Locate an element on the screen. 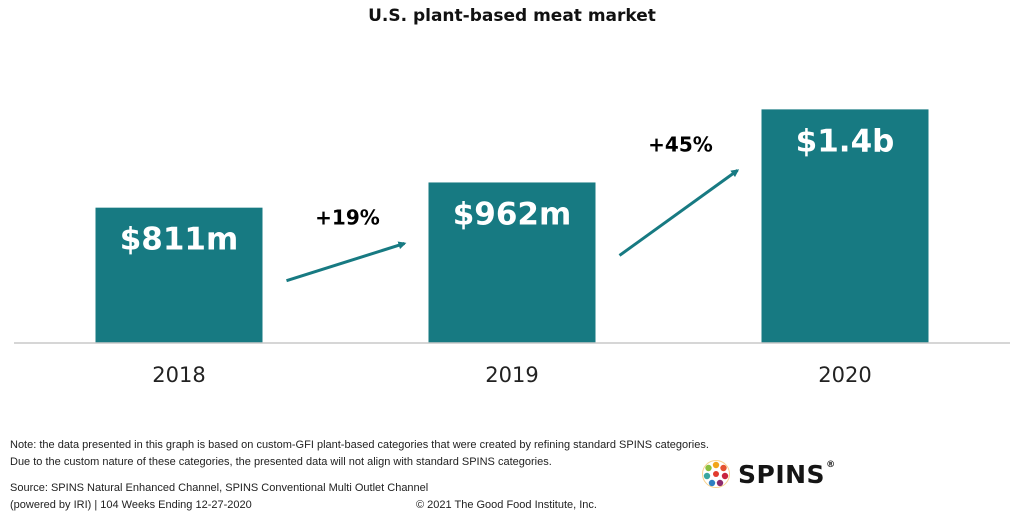 This screenshot has height=516, width=1024. bar-value-label-2020: $1.4b is located at coordinates (845, 141).